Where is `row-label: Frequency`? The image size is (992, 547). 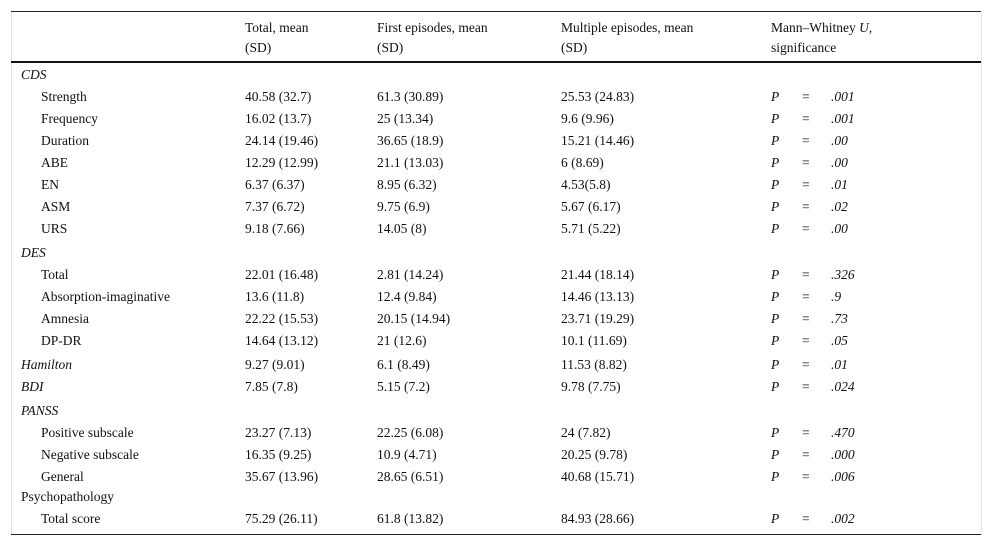
row-label: Frequency is located at coordinates (69, 118).